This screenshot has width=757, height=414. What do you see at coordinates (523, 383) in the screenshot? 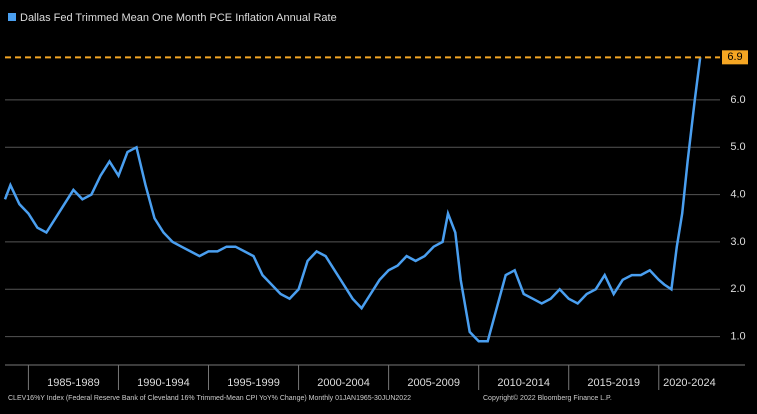
I see `x-tick-label: 2010-2014` at bounding box center [523, 383].